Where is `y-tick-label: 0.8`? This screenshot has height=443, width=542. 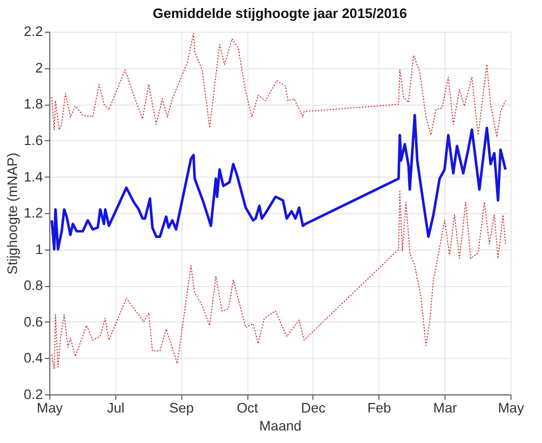 y-tick-label: 0.8 is located at coordinates (34, 286).